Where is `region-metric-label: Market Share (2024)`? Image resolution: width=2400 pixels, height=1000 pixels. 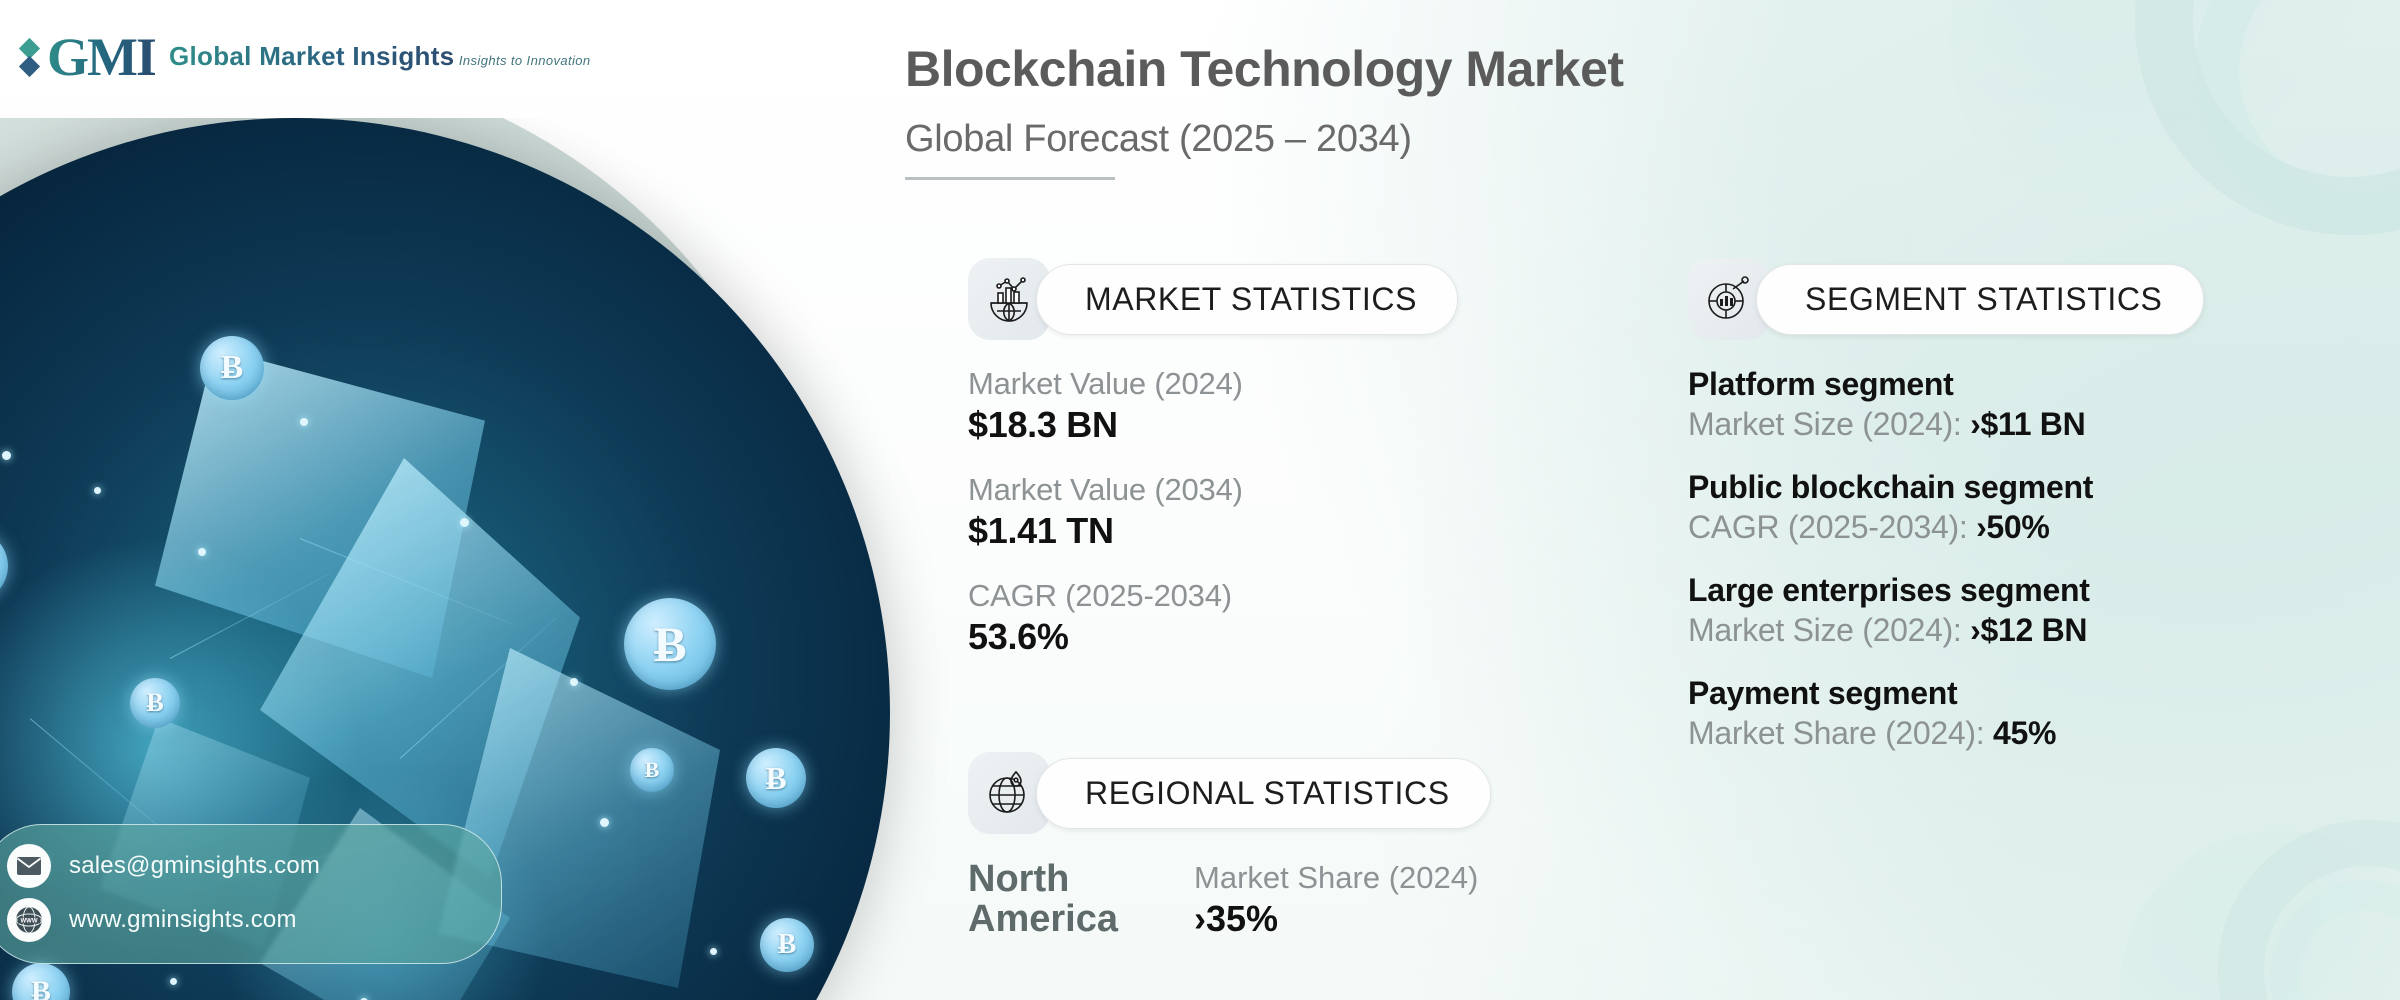
region-metric-label: Market Share (2024) is located at coordinates (1336, 877).